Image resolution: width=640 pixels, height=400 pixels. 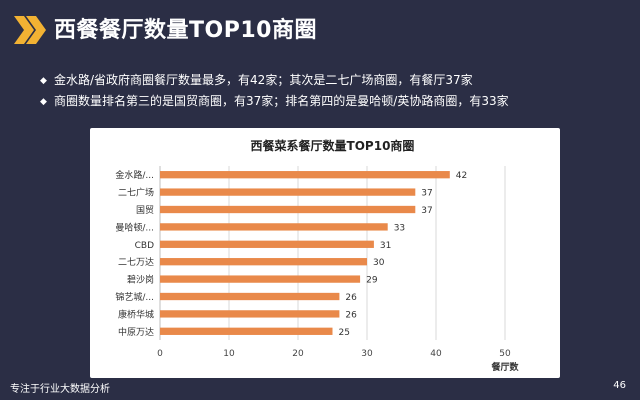 What do you see at coordinates (281, 101) in the screenshot?
I see `bullet-text: 商圈数量排名第三的是国贸商圈，有37家；排名第四的是曼哈顿/英协路商圈，有33家` at bounding box center [281, 101].